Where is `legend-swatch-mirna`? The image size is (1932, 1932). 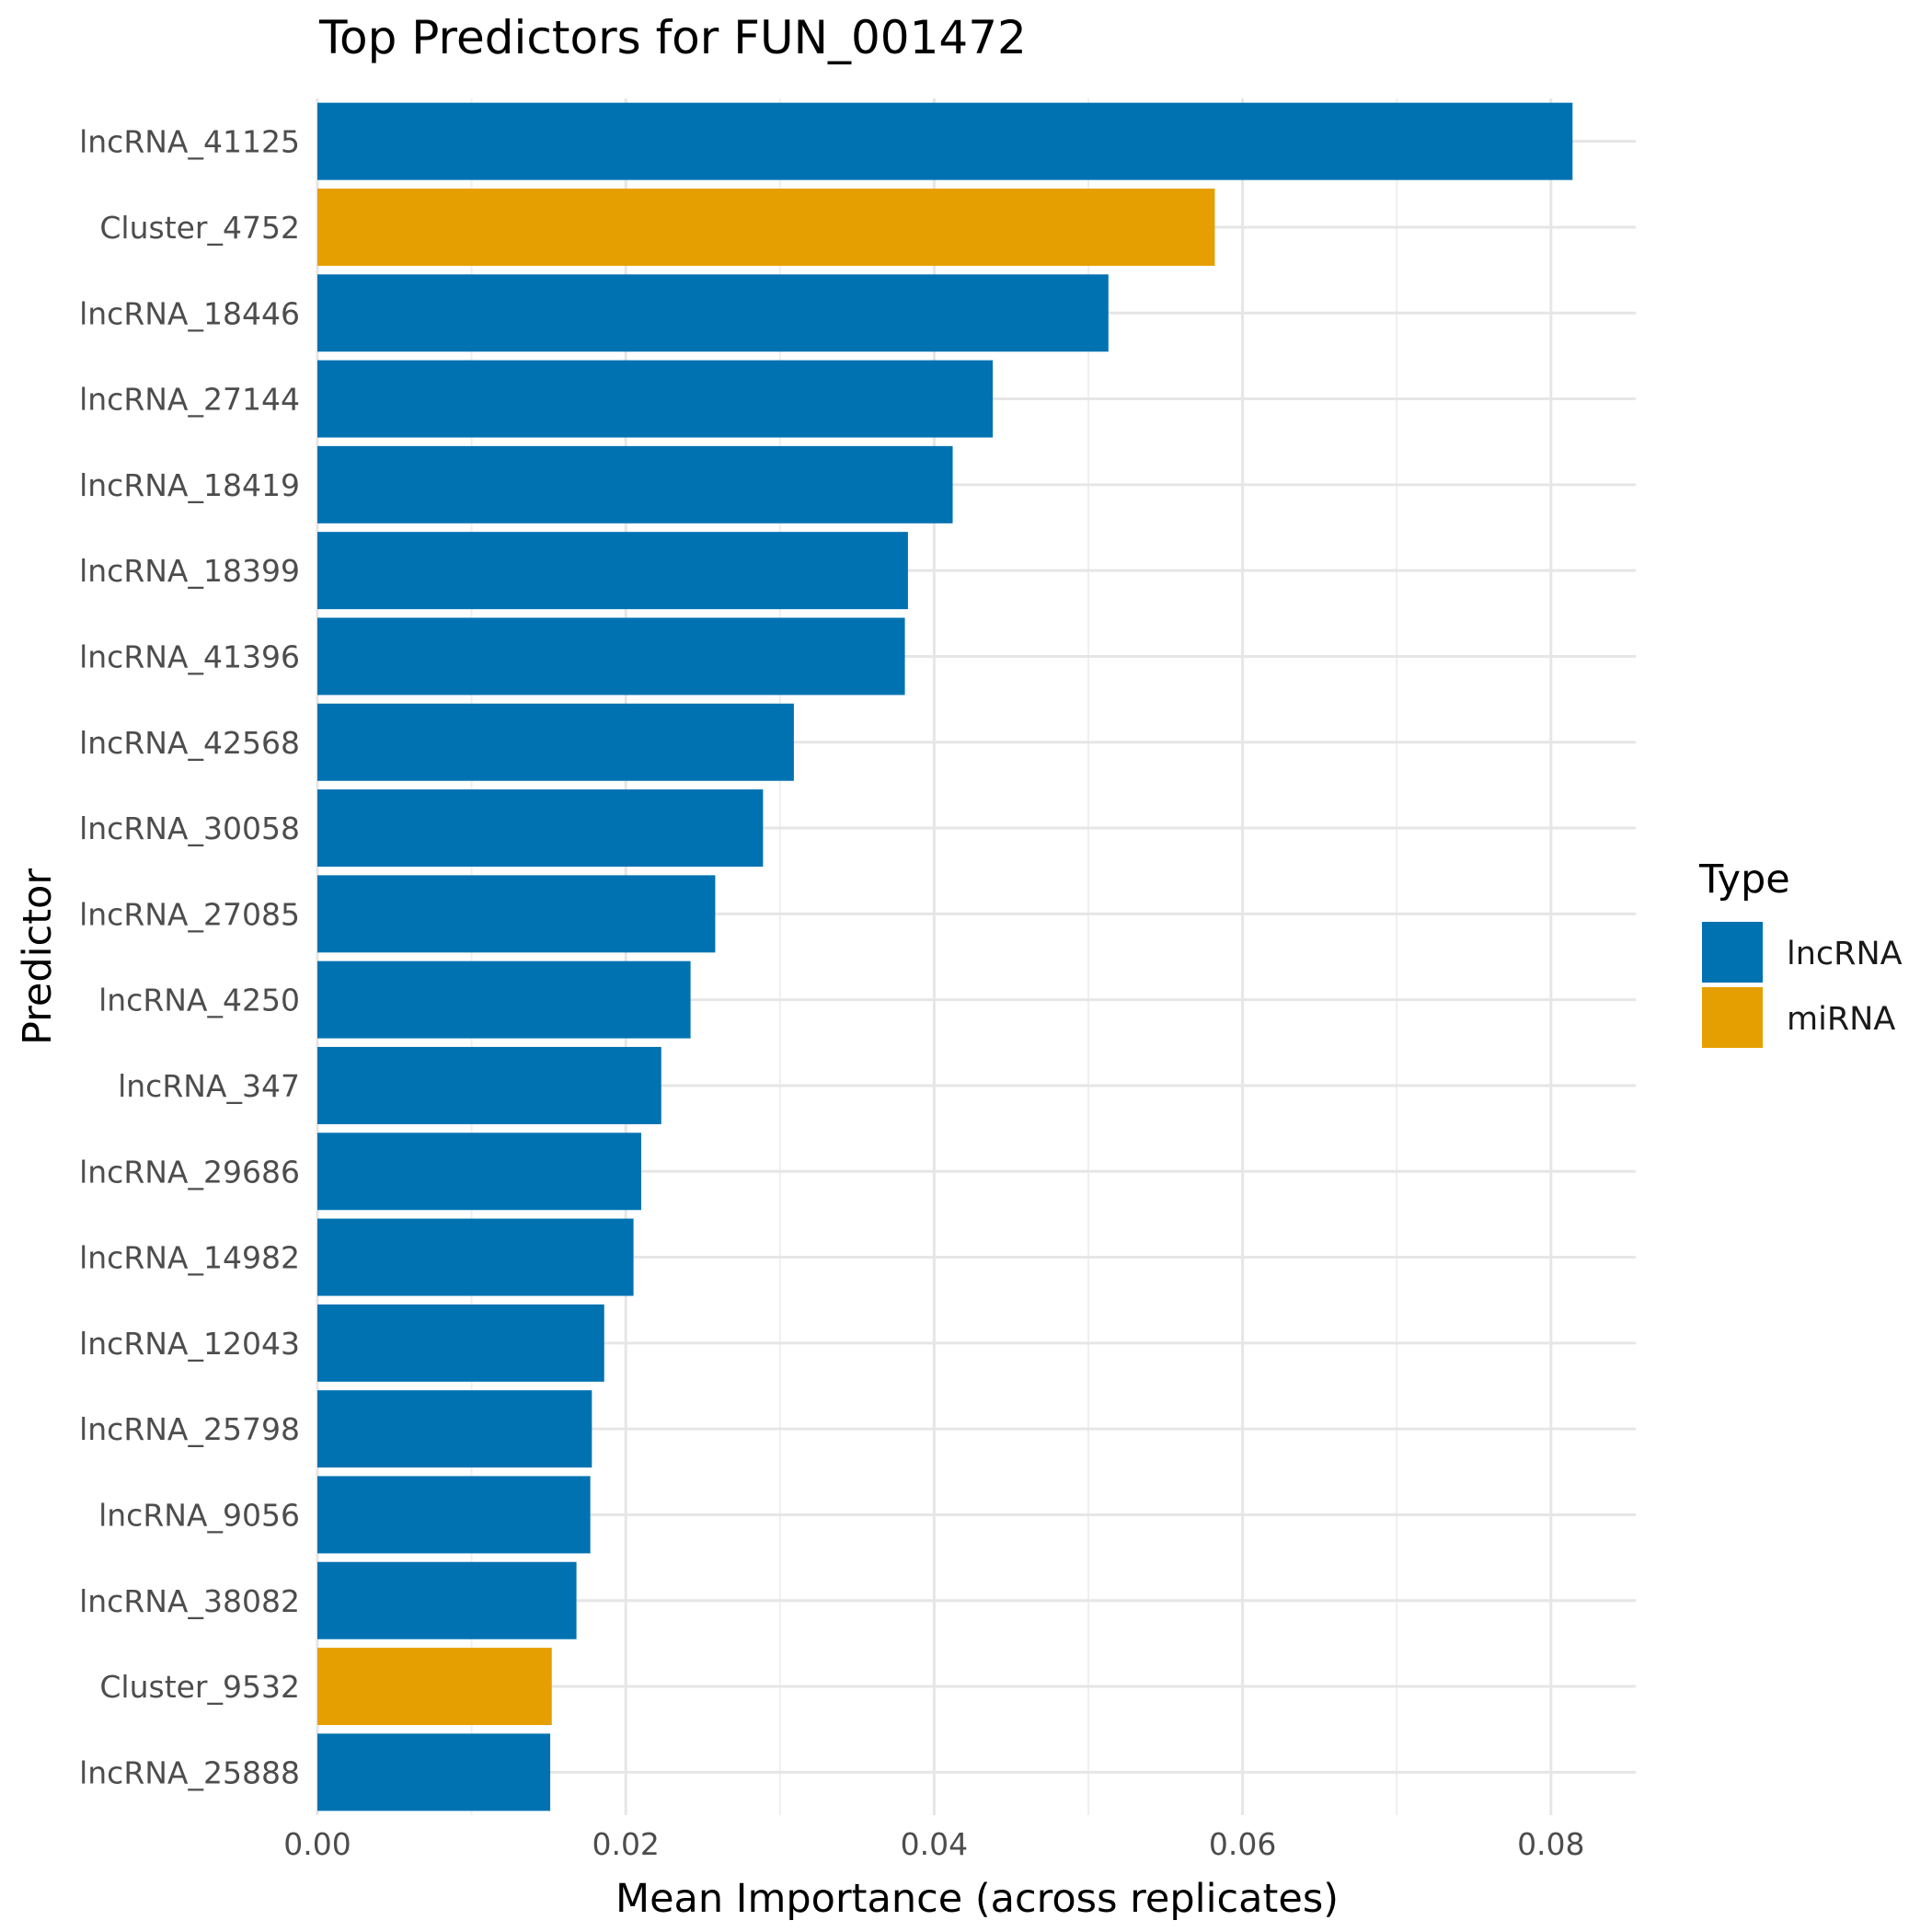
legend-swatch-mirna is located at coordinates (1732, 1018).